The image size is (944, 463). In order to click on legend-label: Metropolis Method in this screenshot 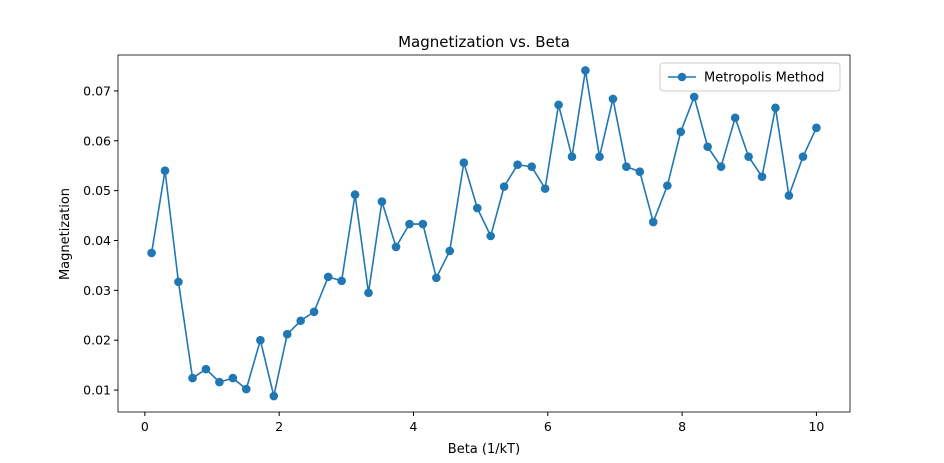, I will do `click(764, 78)`.